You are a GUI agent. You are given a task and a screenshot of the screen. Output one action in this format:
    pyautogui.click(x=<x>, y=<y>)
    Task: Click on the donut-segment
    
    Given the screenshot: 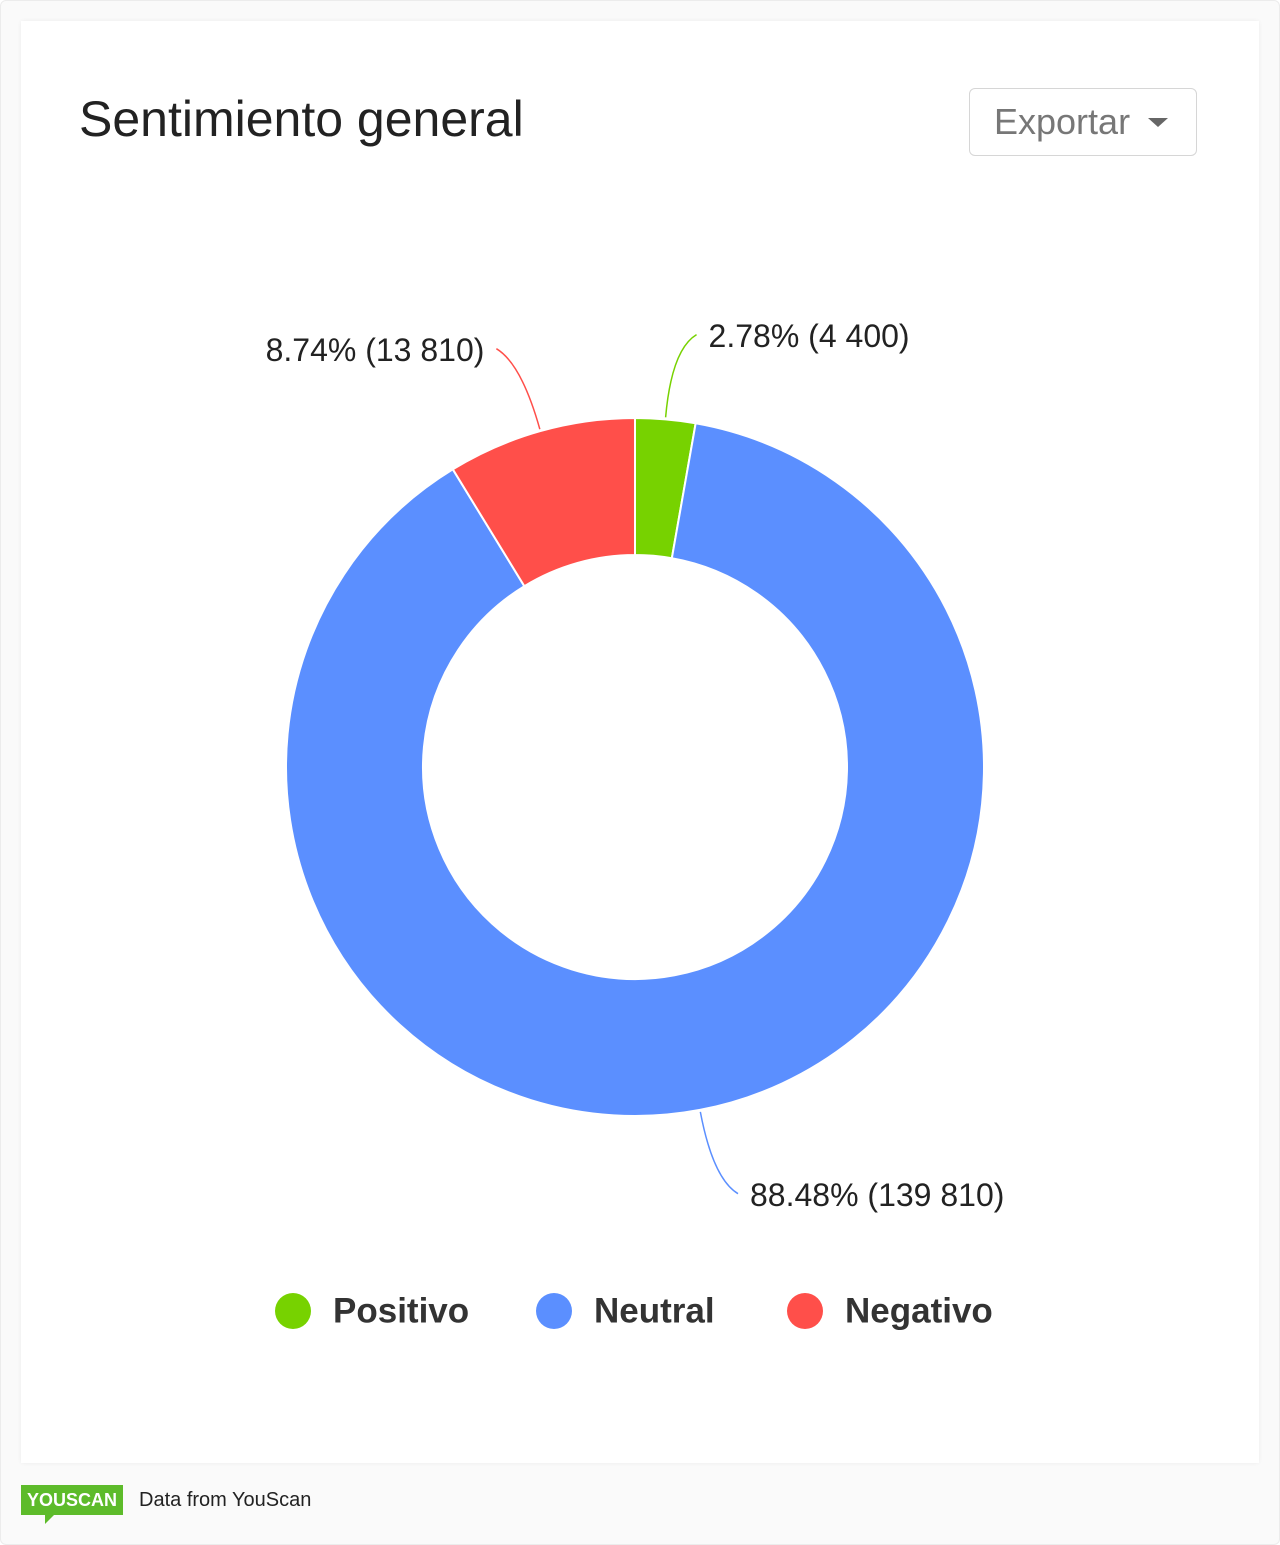 What is the action you would take?
    pyautogui.click(x=543, y=502)
    